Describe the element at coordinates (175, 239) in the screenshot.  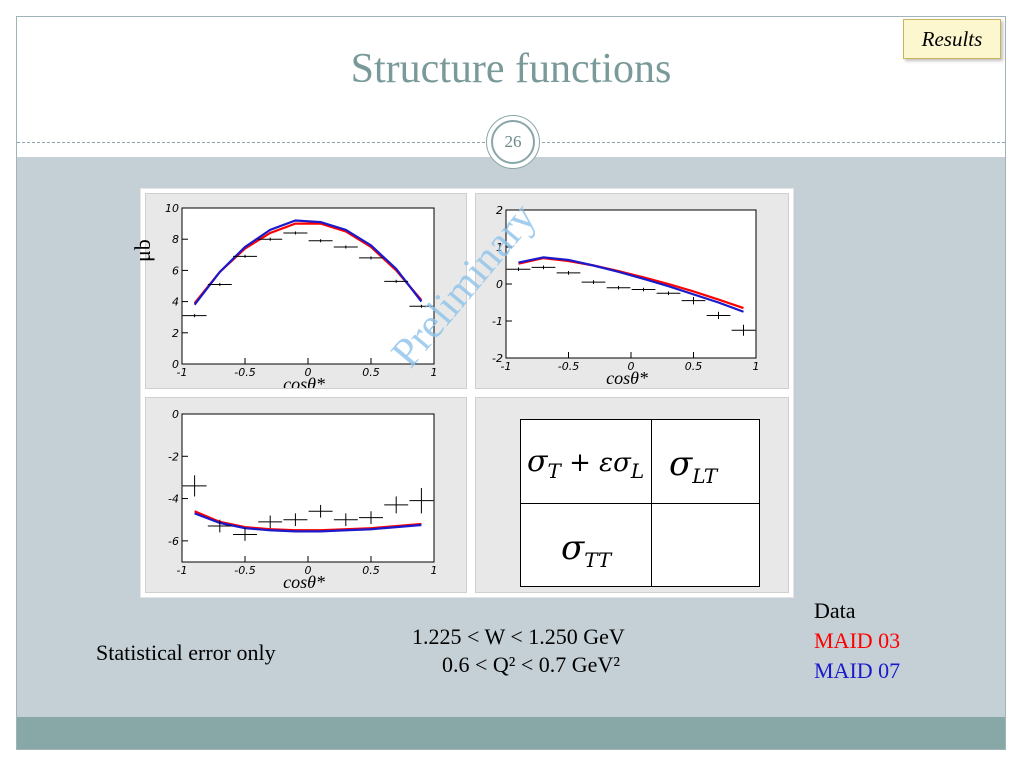
I see `y-tick-label: 8` at that location.